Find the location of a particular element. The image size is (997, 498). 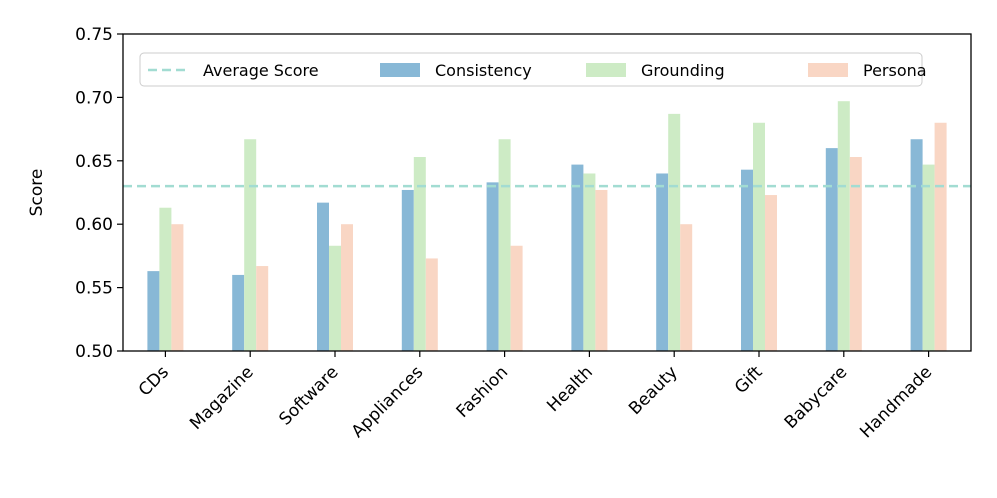

legend-grounding-swatch is located at coordinates (606, 70).